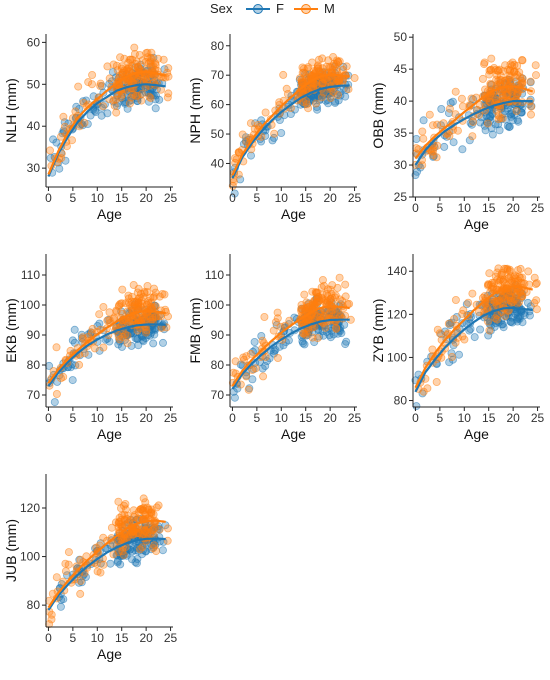  Describe the element at coordinates (30, 508) in the screenshot. I see `y-tick-label: 120` at that location.